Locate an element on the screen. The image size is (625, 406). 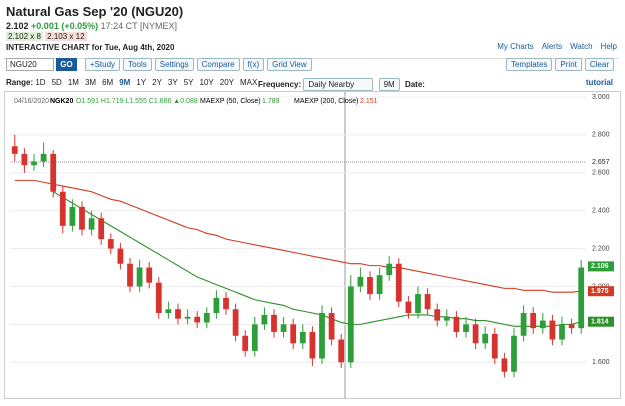
header-link: Watch is located at coordinates (581, 46).